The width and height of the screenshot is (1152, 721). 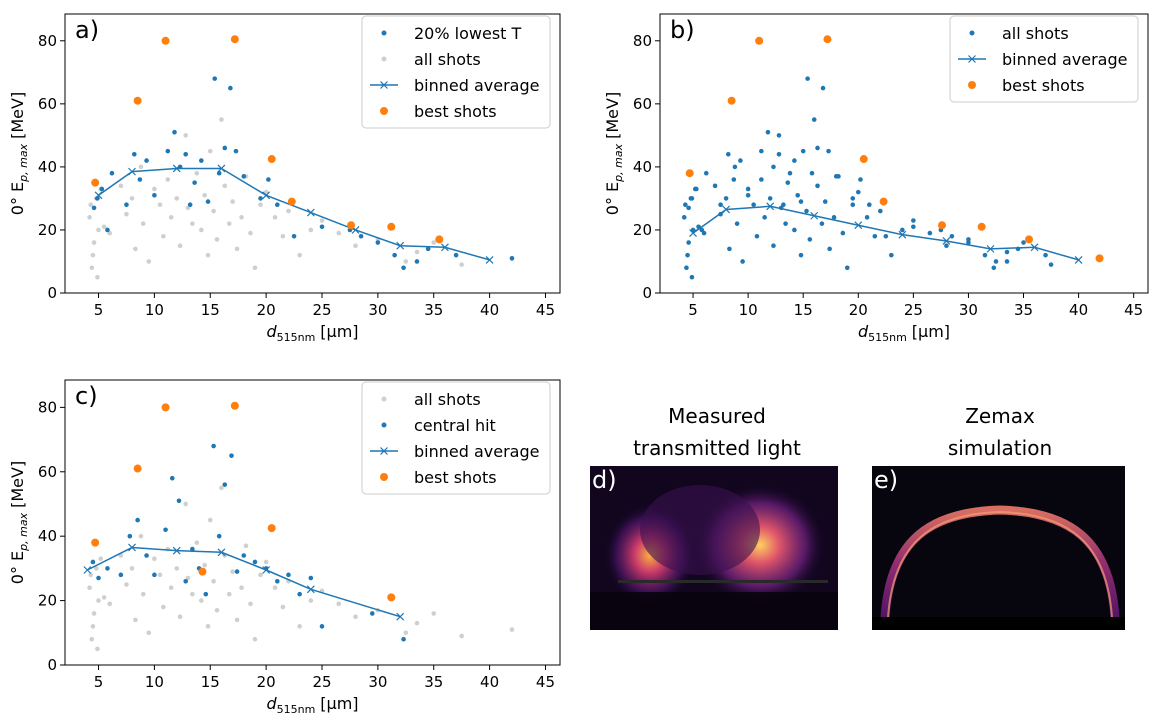 What do you see at coordinates (377, 682) in the screenshot?
I see `x-tick-label: 30` at bounding box center [377, 682].